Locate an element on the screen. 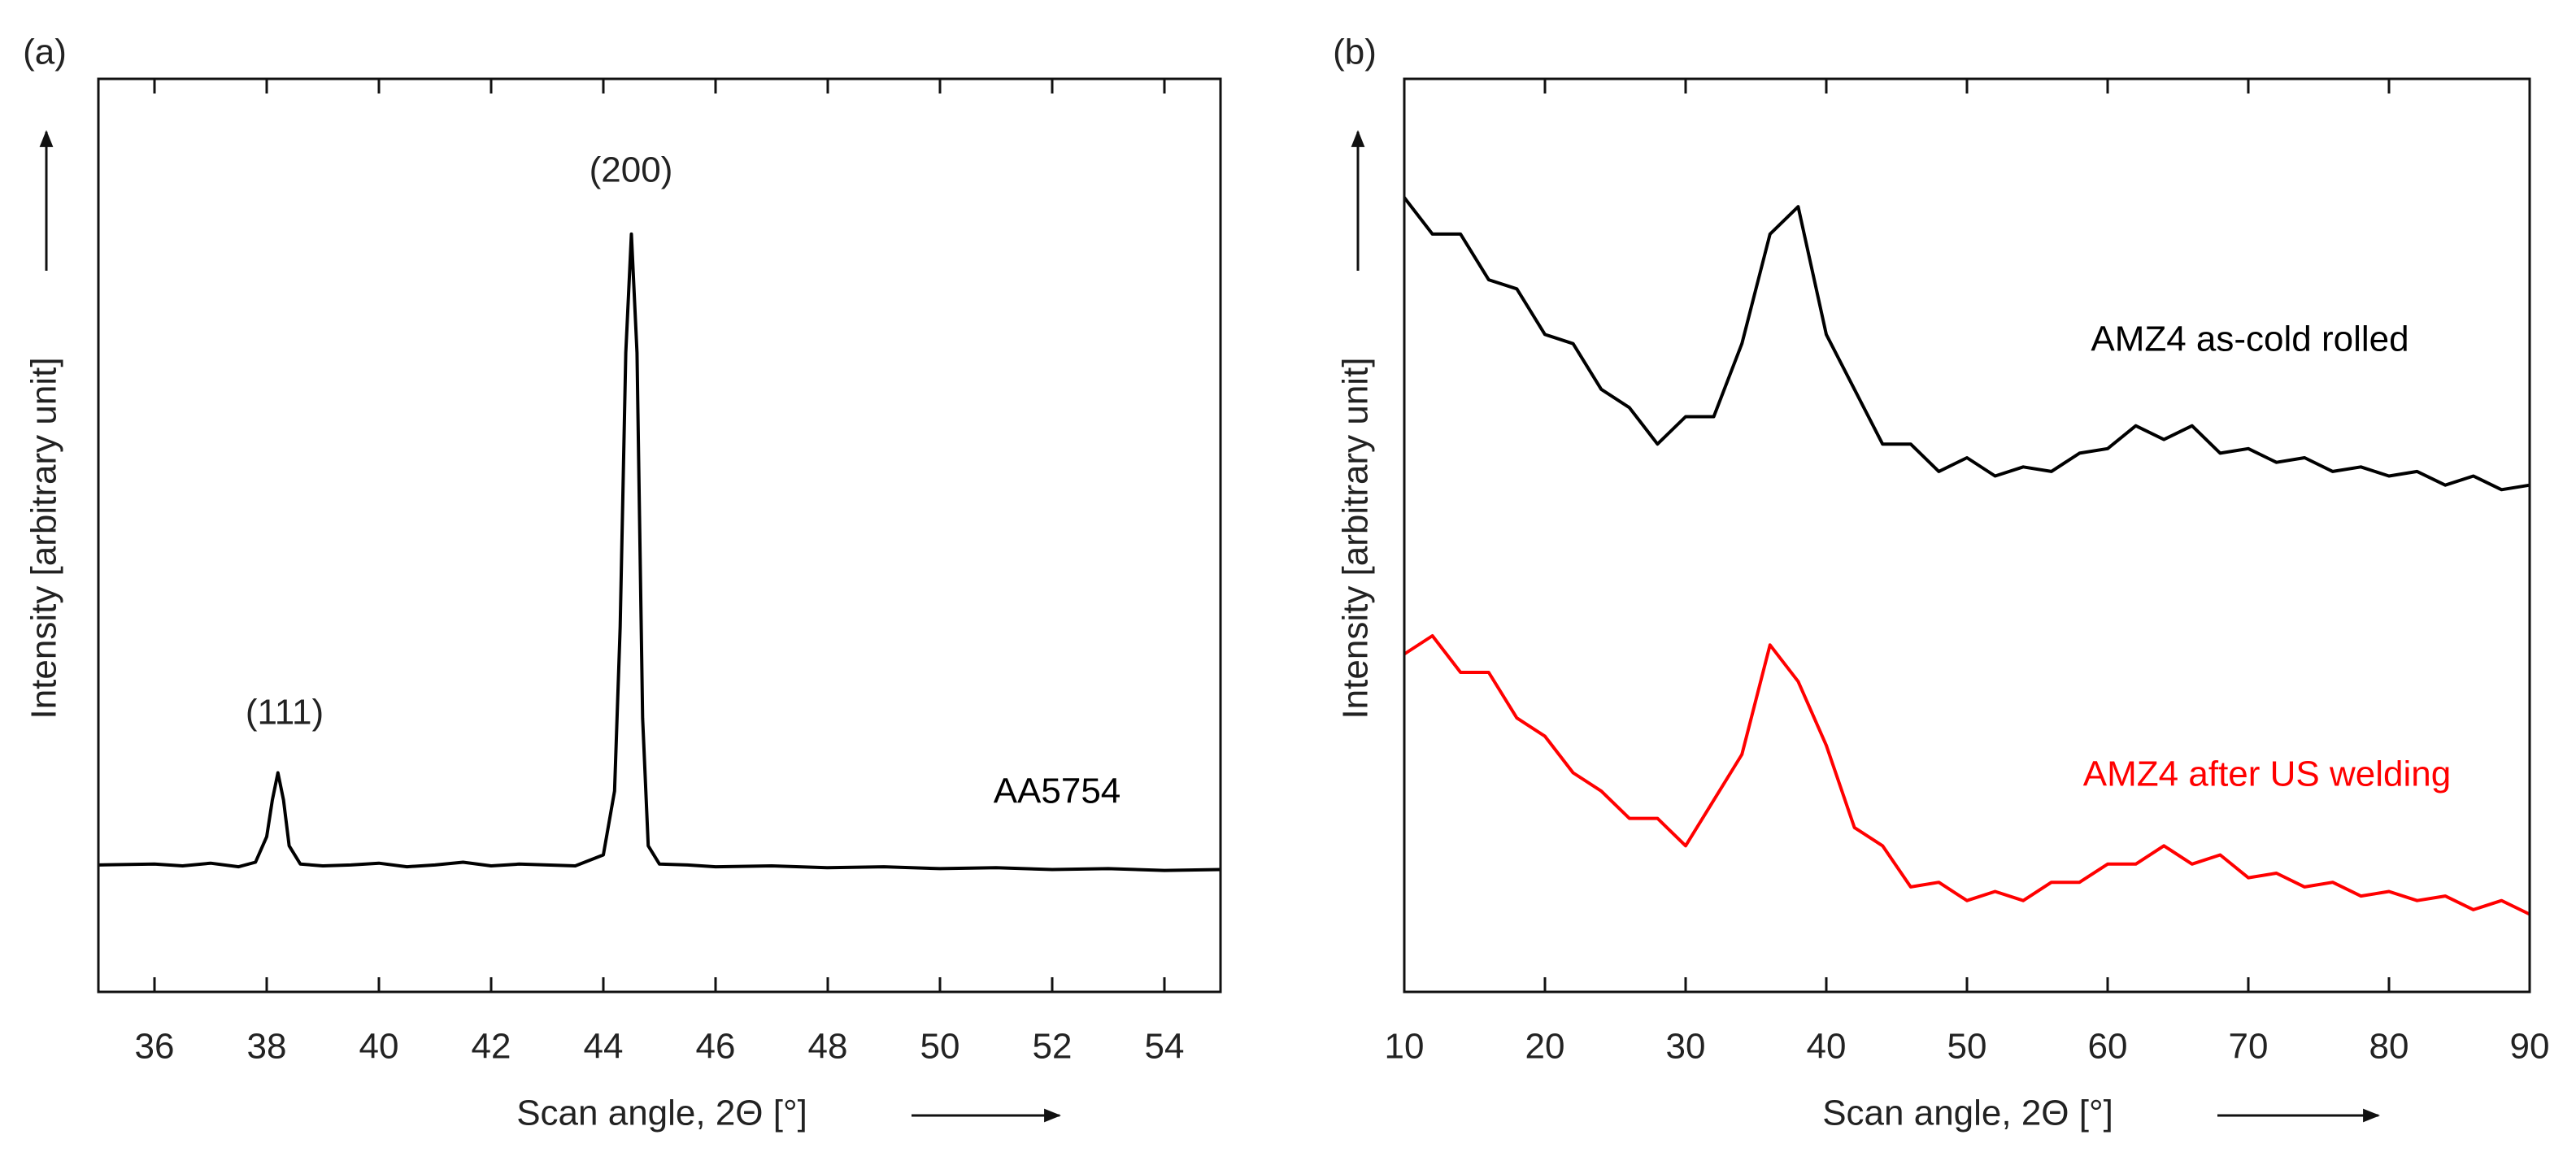 The image size is (2576, 1161). x-tick-label: 44 is located at coordinates (604, 1047).